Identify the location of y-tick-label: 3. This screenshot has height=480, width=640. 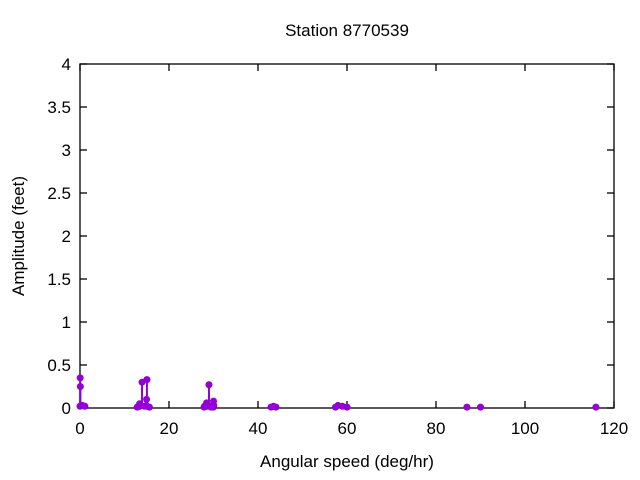
(66, 150).